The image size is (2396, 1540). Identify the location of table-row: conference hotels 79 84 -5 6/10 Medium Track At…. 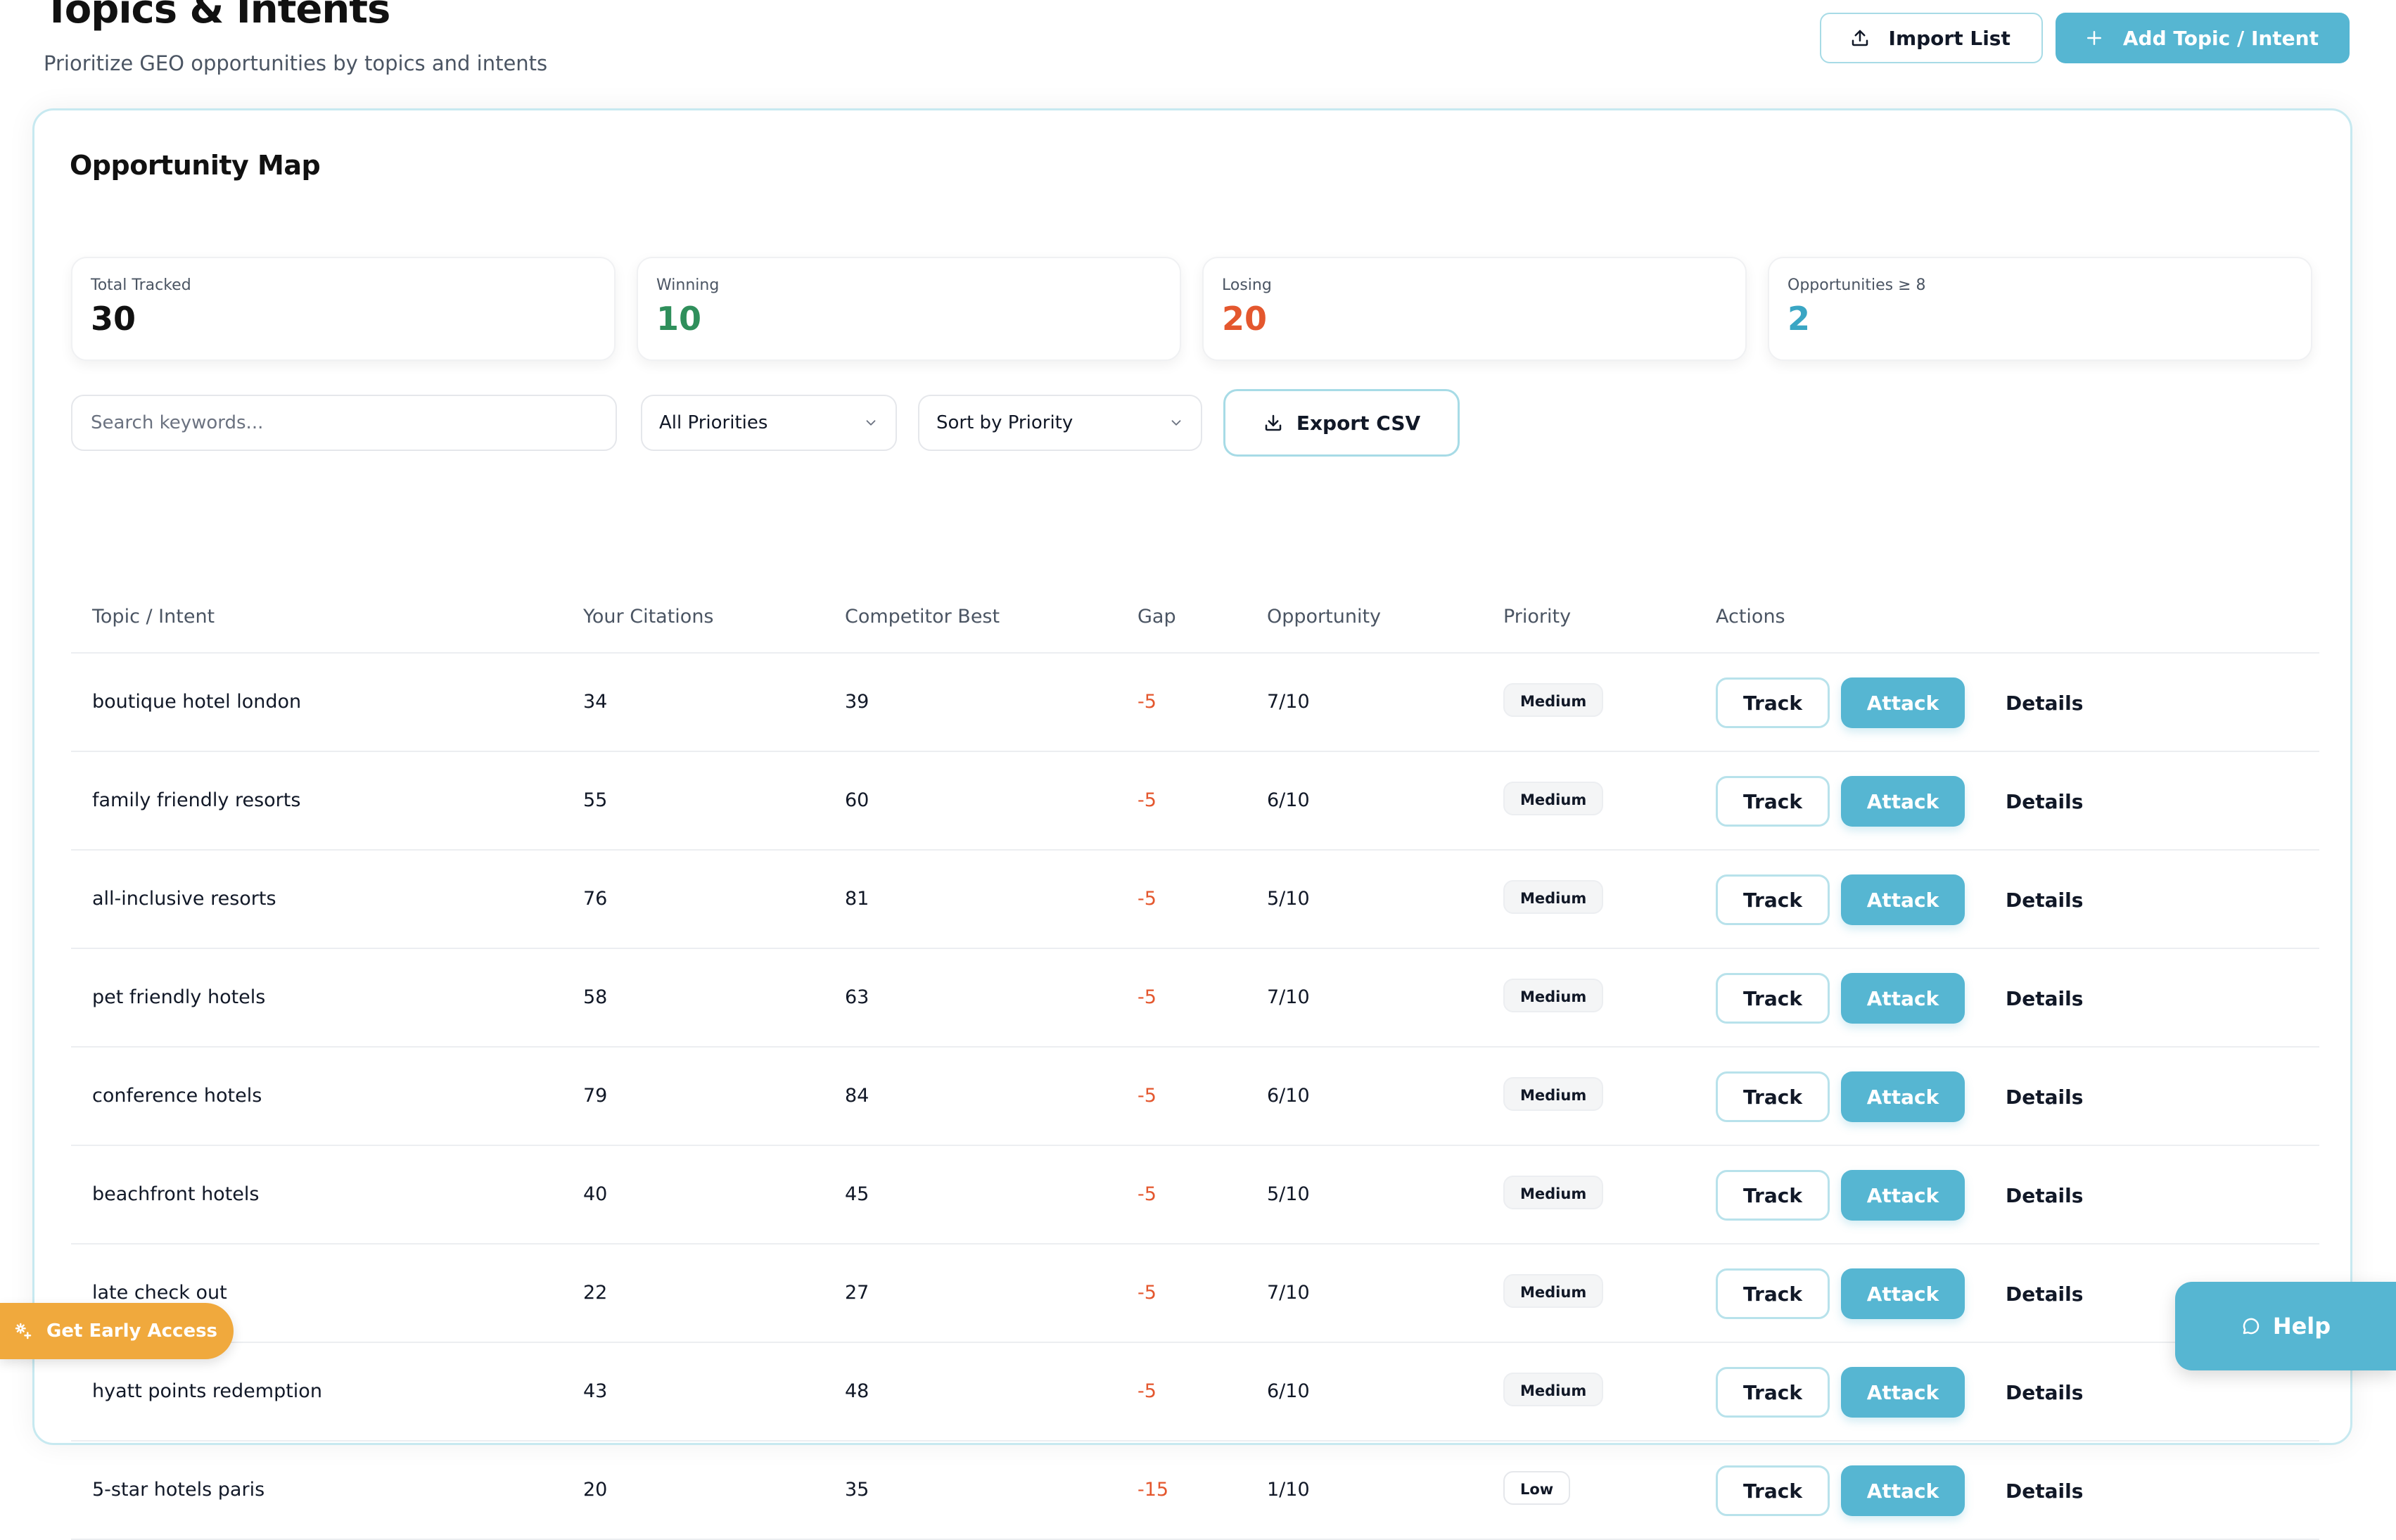
(1195, 1097).